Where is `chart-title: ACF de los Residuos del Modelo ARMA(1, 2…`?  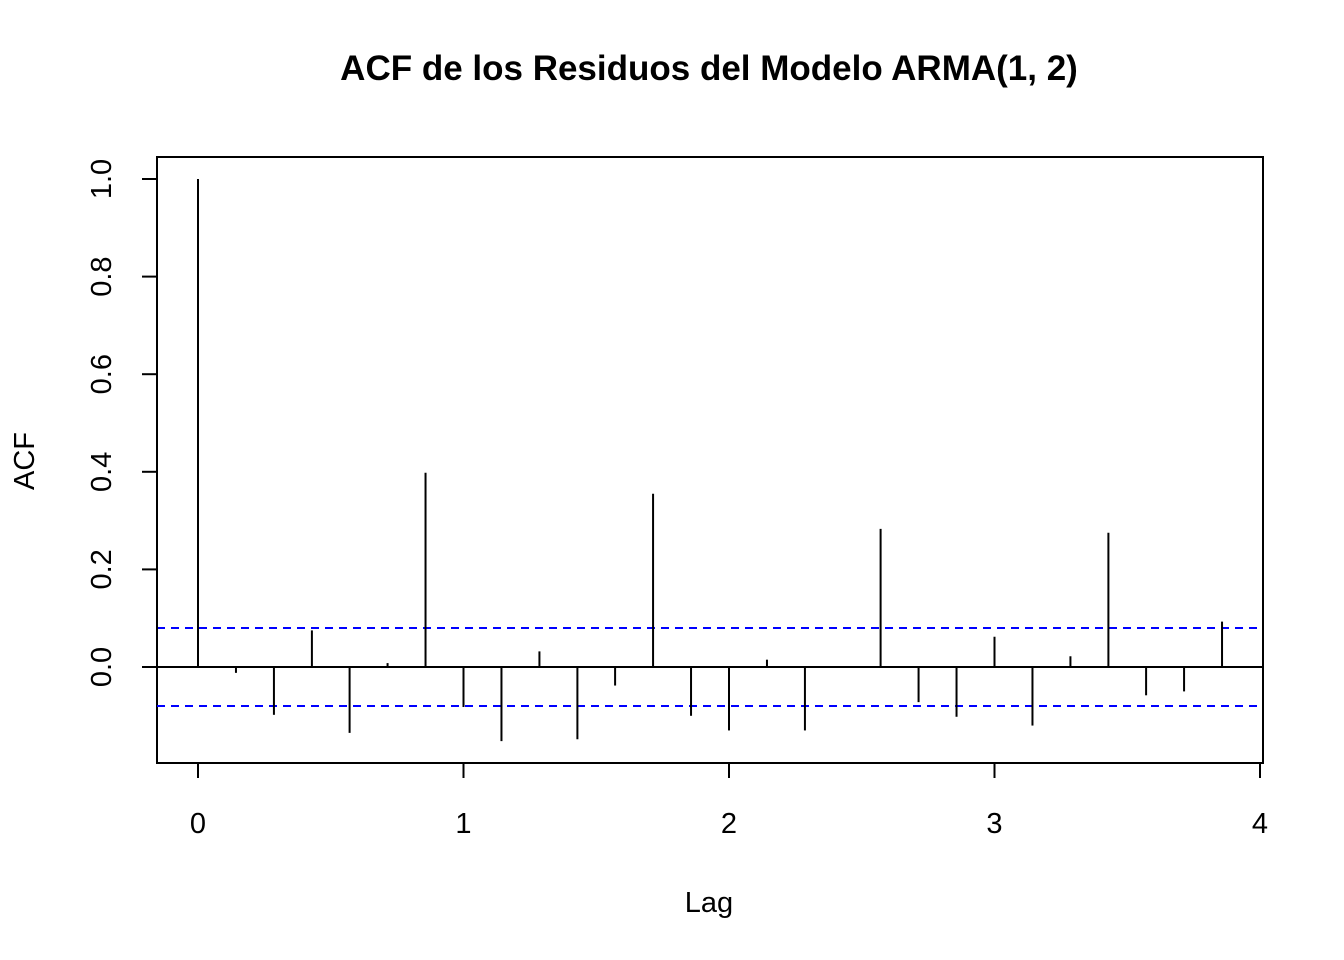 chart-title: ACF de los Residuos del Modelo ARMA(1, 2… is located at coordinates (709, 68).